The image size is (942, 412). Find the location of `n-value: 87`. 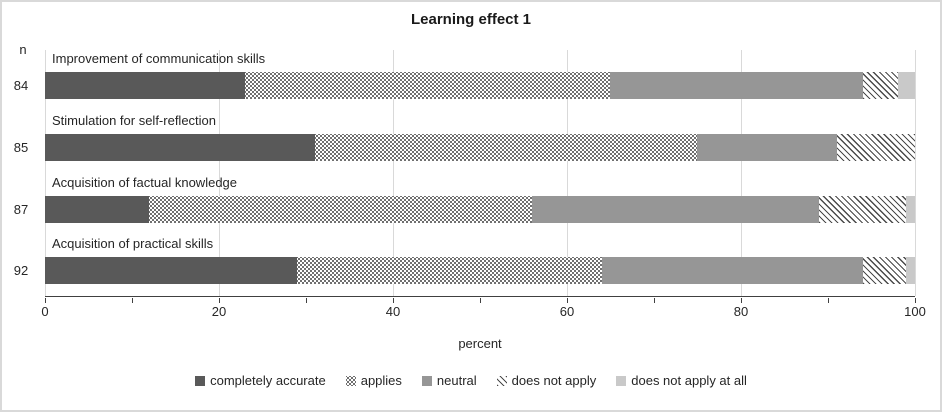

n-value: 87 is located at coordinates (21, 209).